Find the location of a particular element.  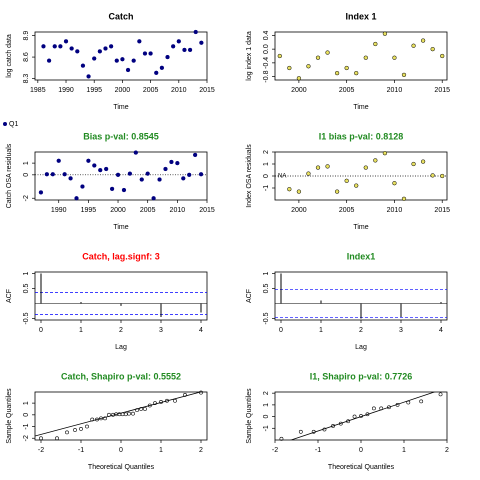

x-tick-label: 2015 is located at coordinates (207, 210).